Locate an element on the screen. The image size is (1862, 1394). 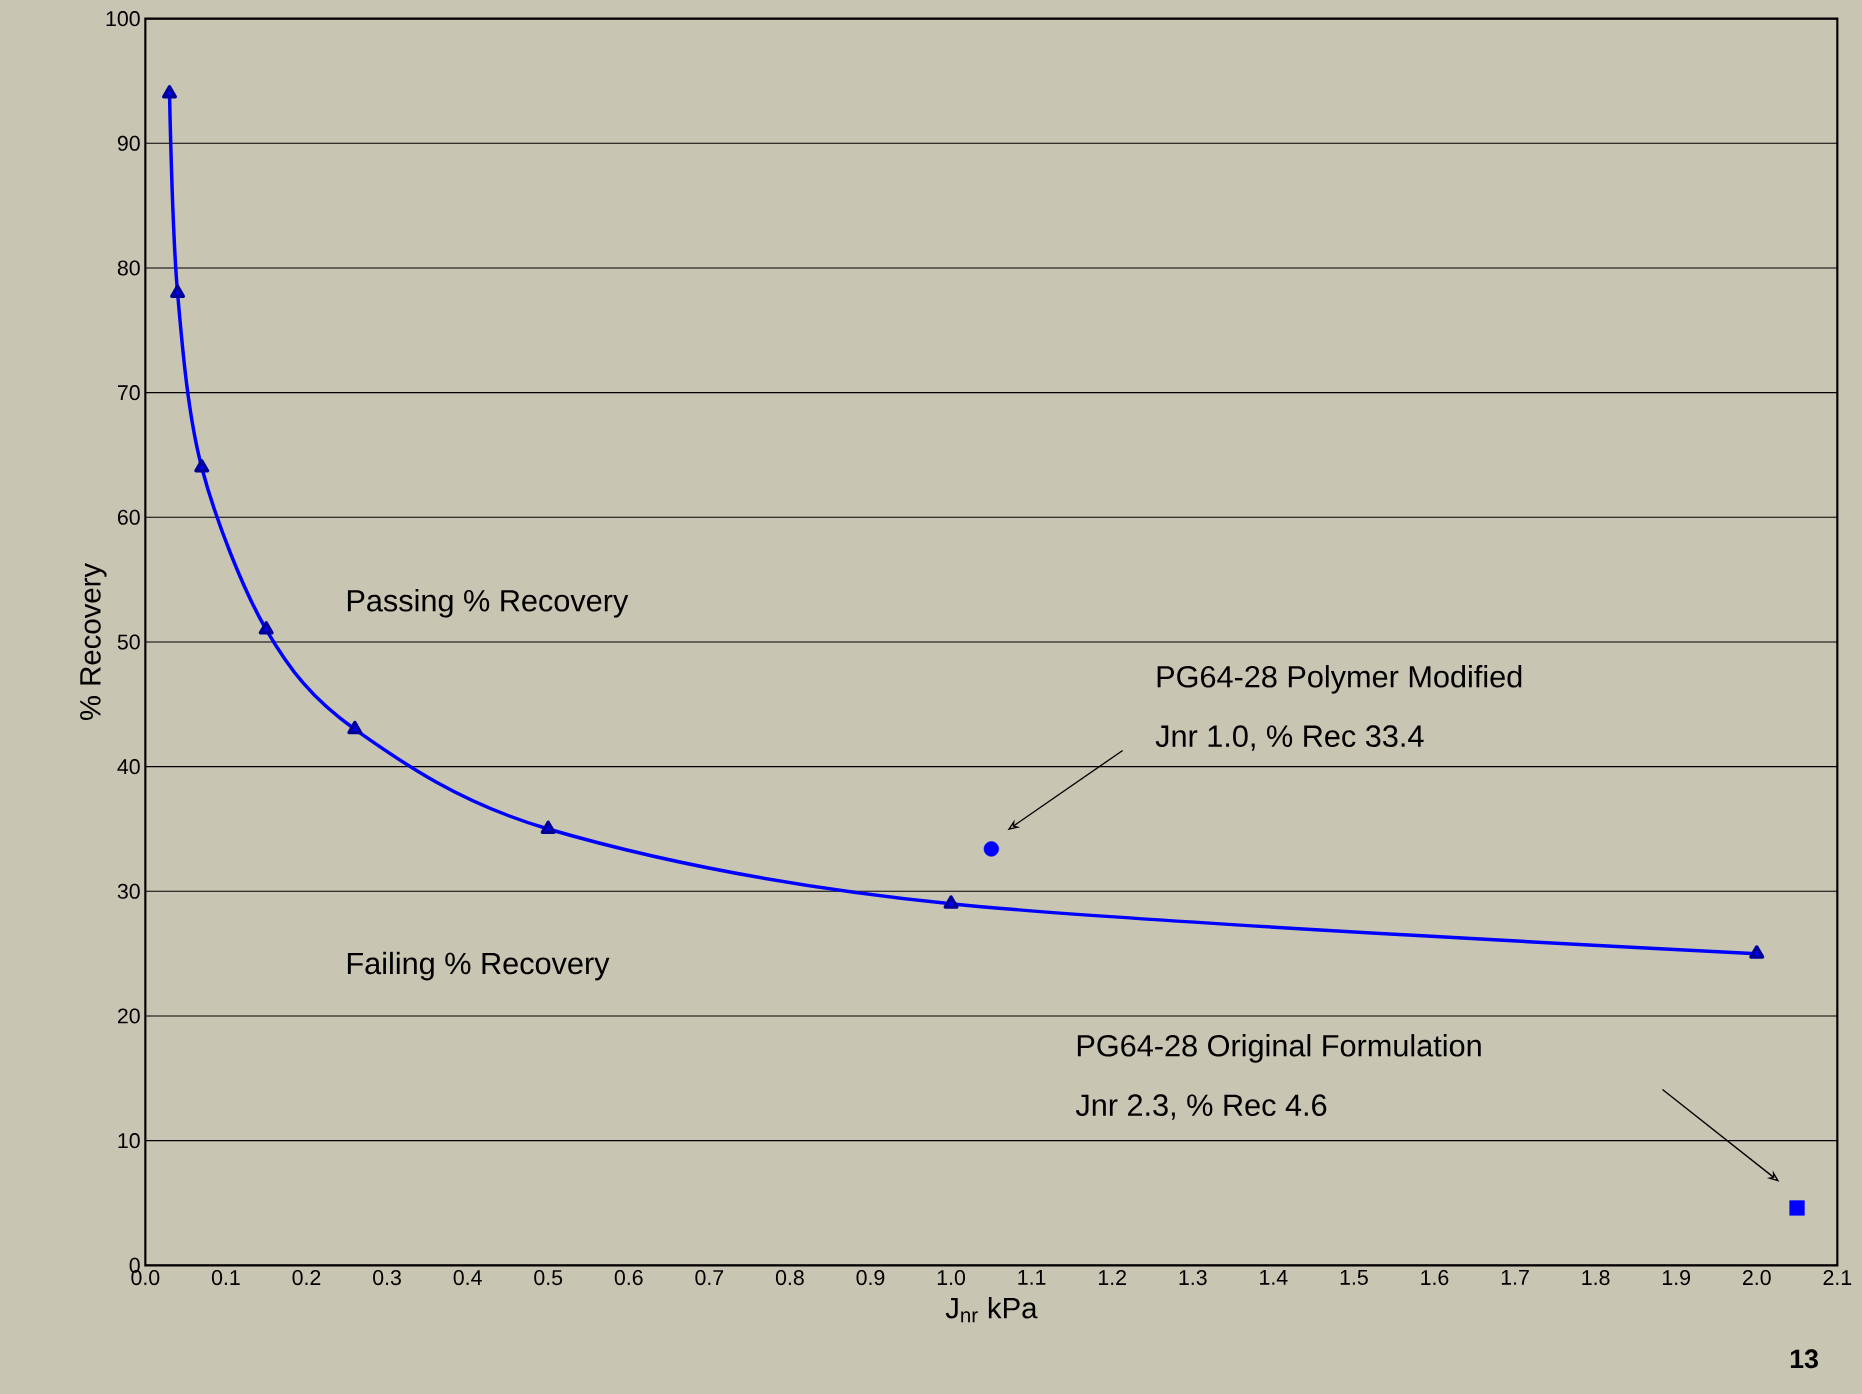
annotation: PG64-28 Polymer Modified is located at coordinates (1339, 679).